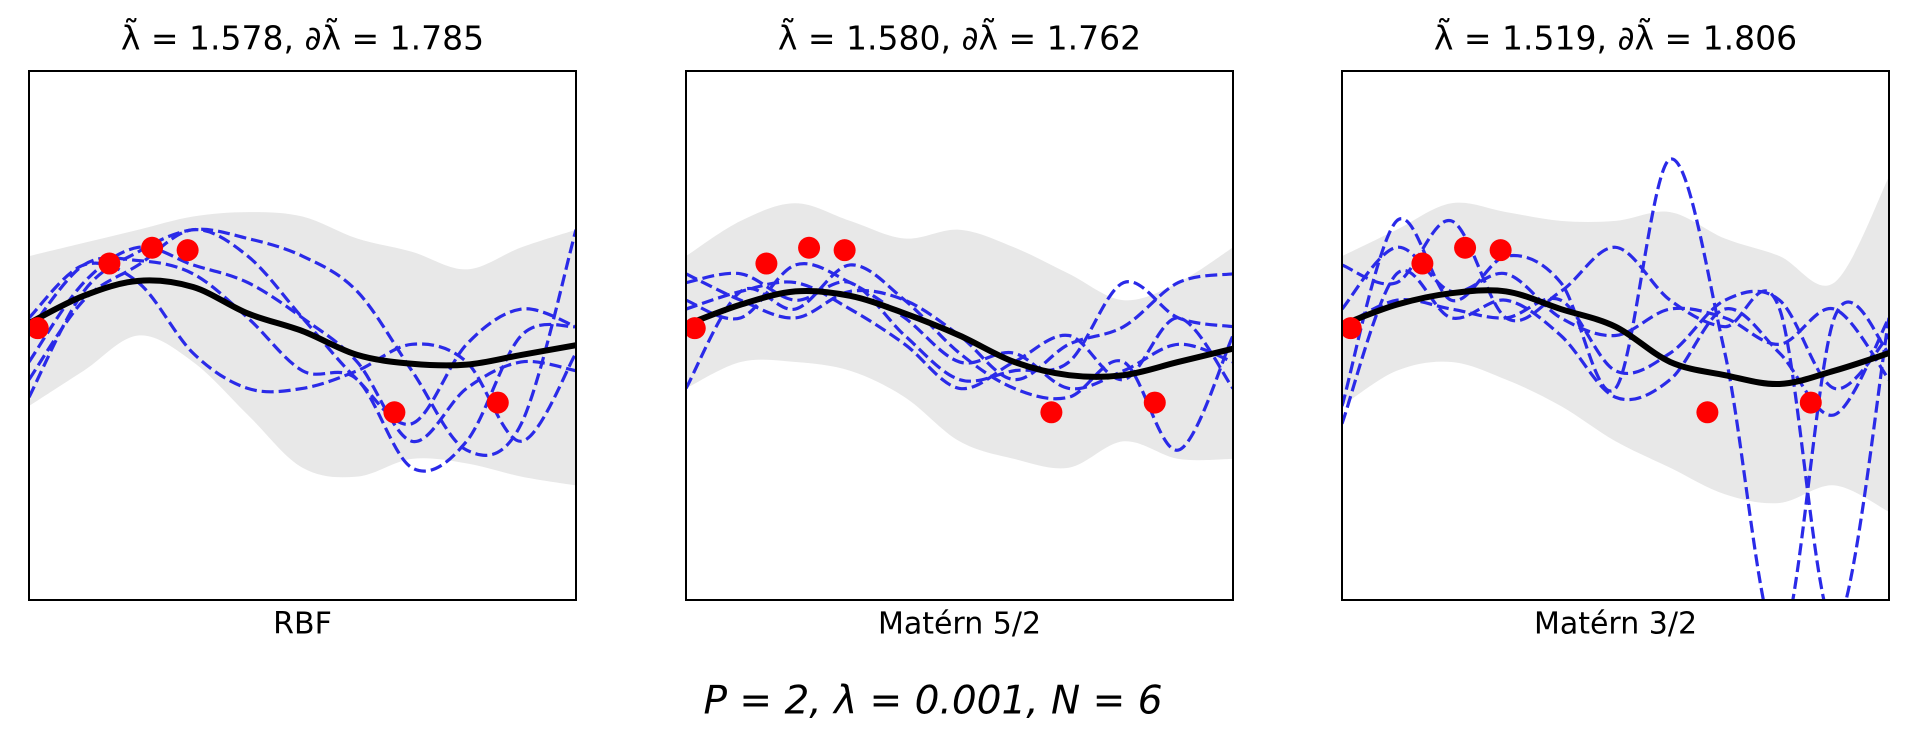 Image resolution: width=1910 pixels, height=746 pixels. What do you see at coordinates (932, 701) in the screenshot?
I see `figure-title: P = 2, λ = 0.001, N = 6` at bounding box center [932, 701].